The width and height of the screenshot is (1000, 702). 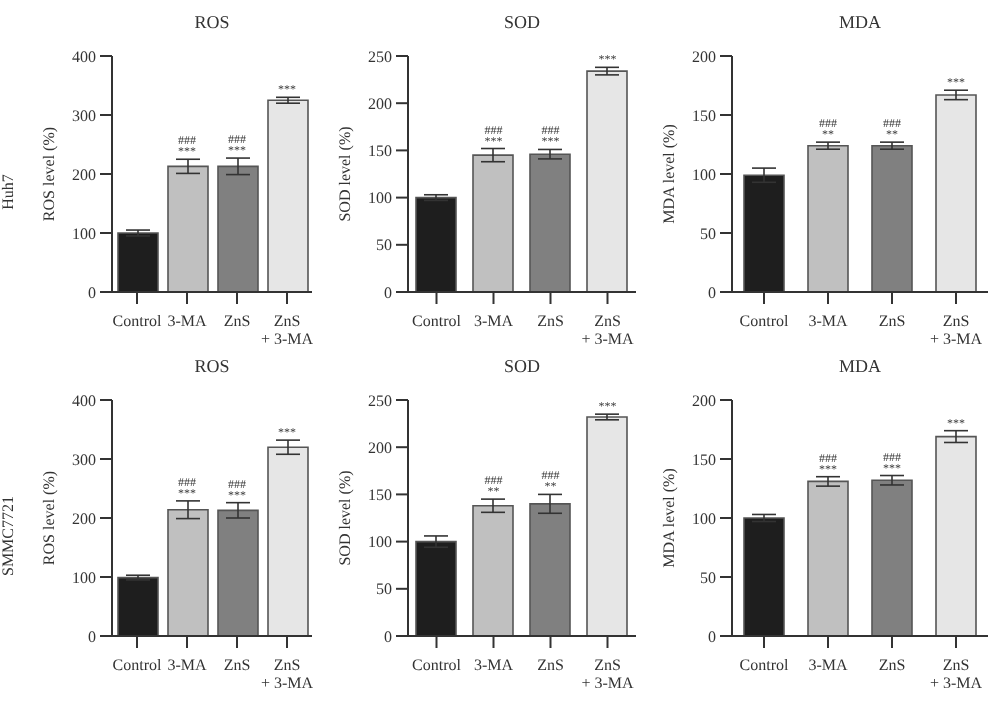 I want to click on text: SMMC7721, so click(x=8, y=536).